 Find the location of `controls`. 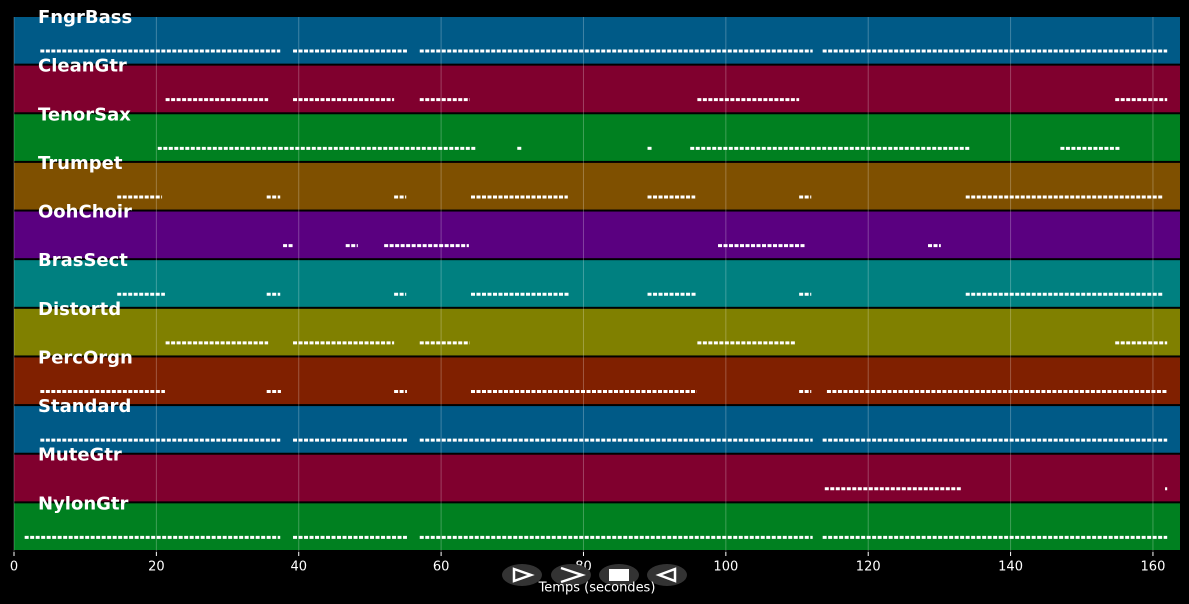

controls is located at coordinates (594, 575).